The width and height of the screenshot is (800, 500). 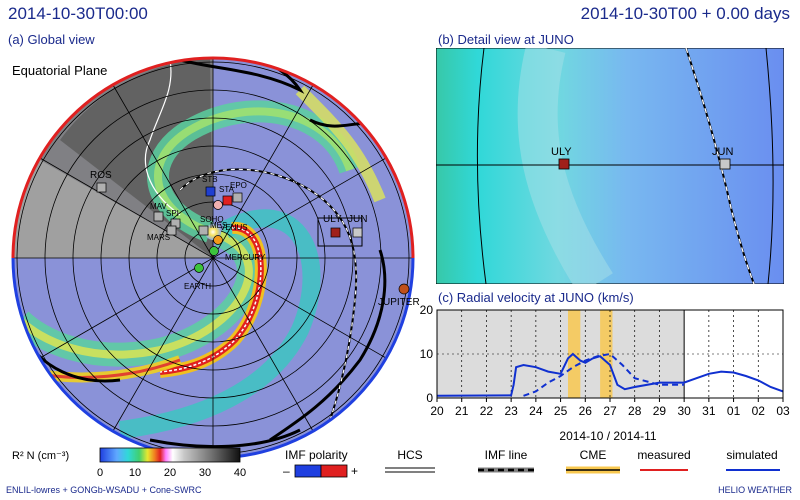 I want to click on footer-brand: HELIO WEATHER, so click(x=755, y=490).